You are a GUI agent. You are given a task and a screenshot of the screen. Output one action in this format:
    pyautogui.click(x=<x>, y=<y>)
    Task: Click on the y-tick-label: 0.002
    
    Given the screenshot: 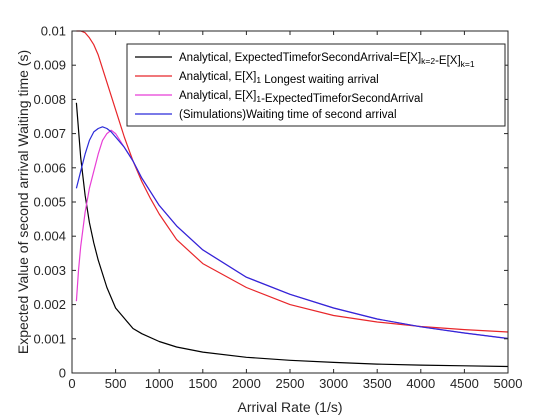 What is the action you would take?
    pyautogui.click(x=49, y=304)
    